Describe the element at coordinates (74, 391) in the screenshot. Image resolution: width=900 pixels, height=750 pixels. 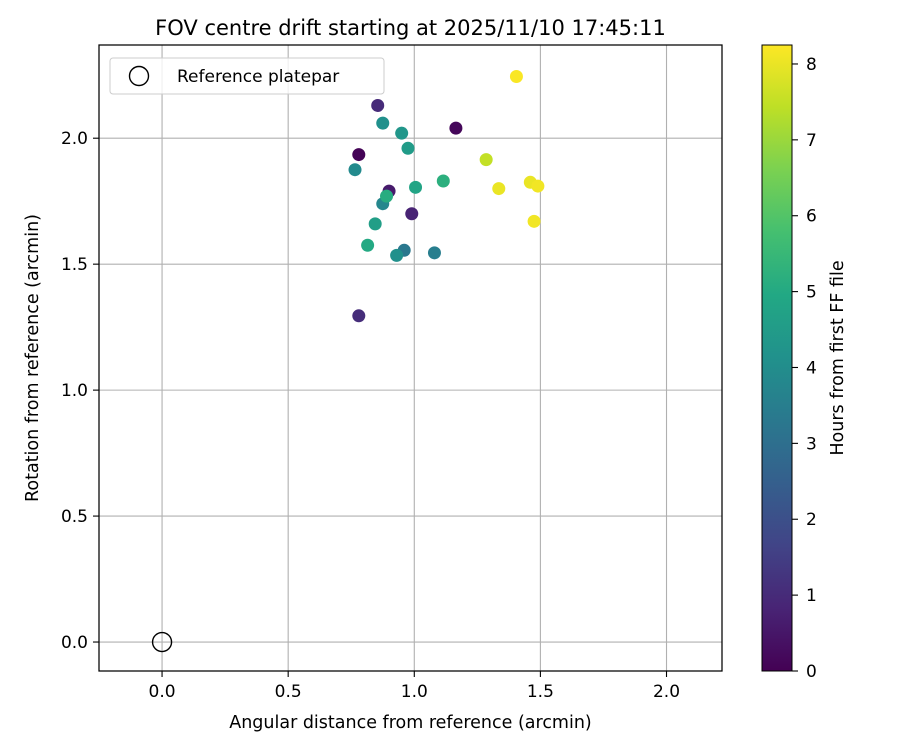
I see `y-tick-label: 1.0` at that location.